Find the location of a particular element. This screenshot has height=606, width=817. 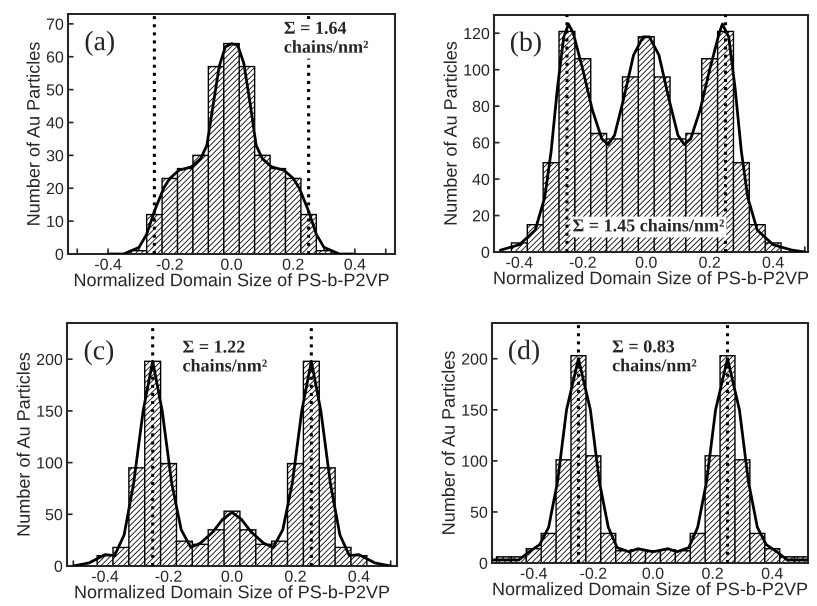

y-tick-label: 10 is located at coordinates (55, 222).